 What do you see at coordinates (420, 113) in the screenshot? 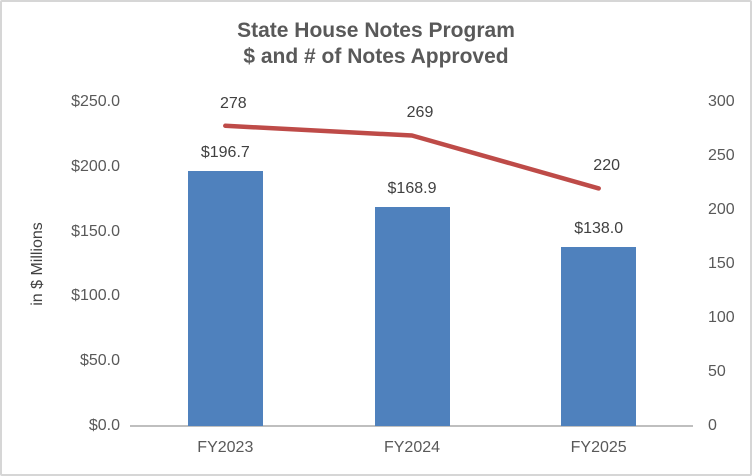
I see `line-data-label: 269` at bounding box center [420, 113].